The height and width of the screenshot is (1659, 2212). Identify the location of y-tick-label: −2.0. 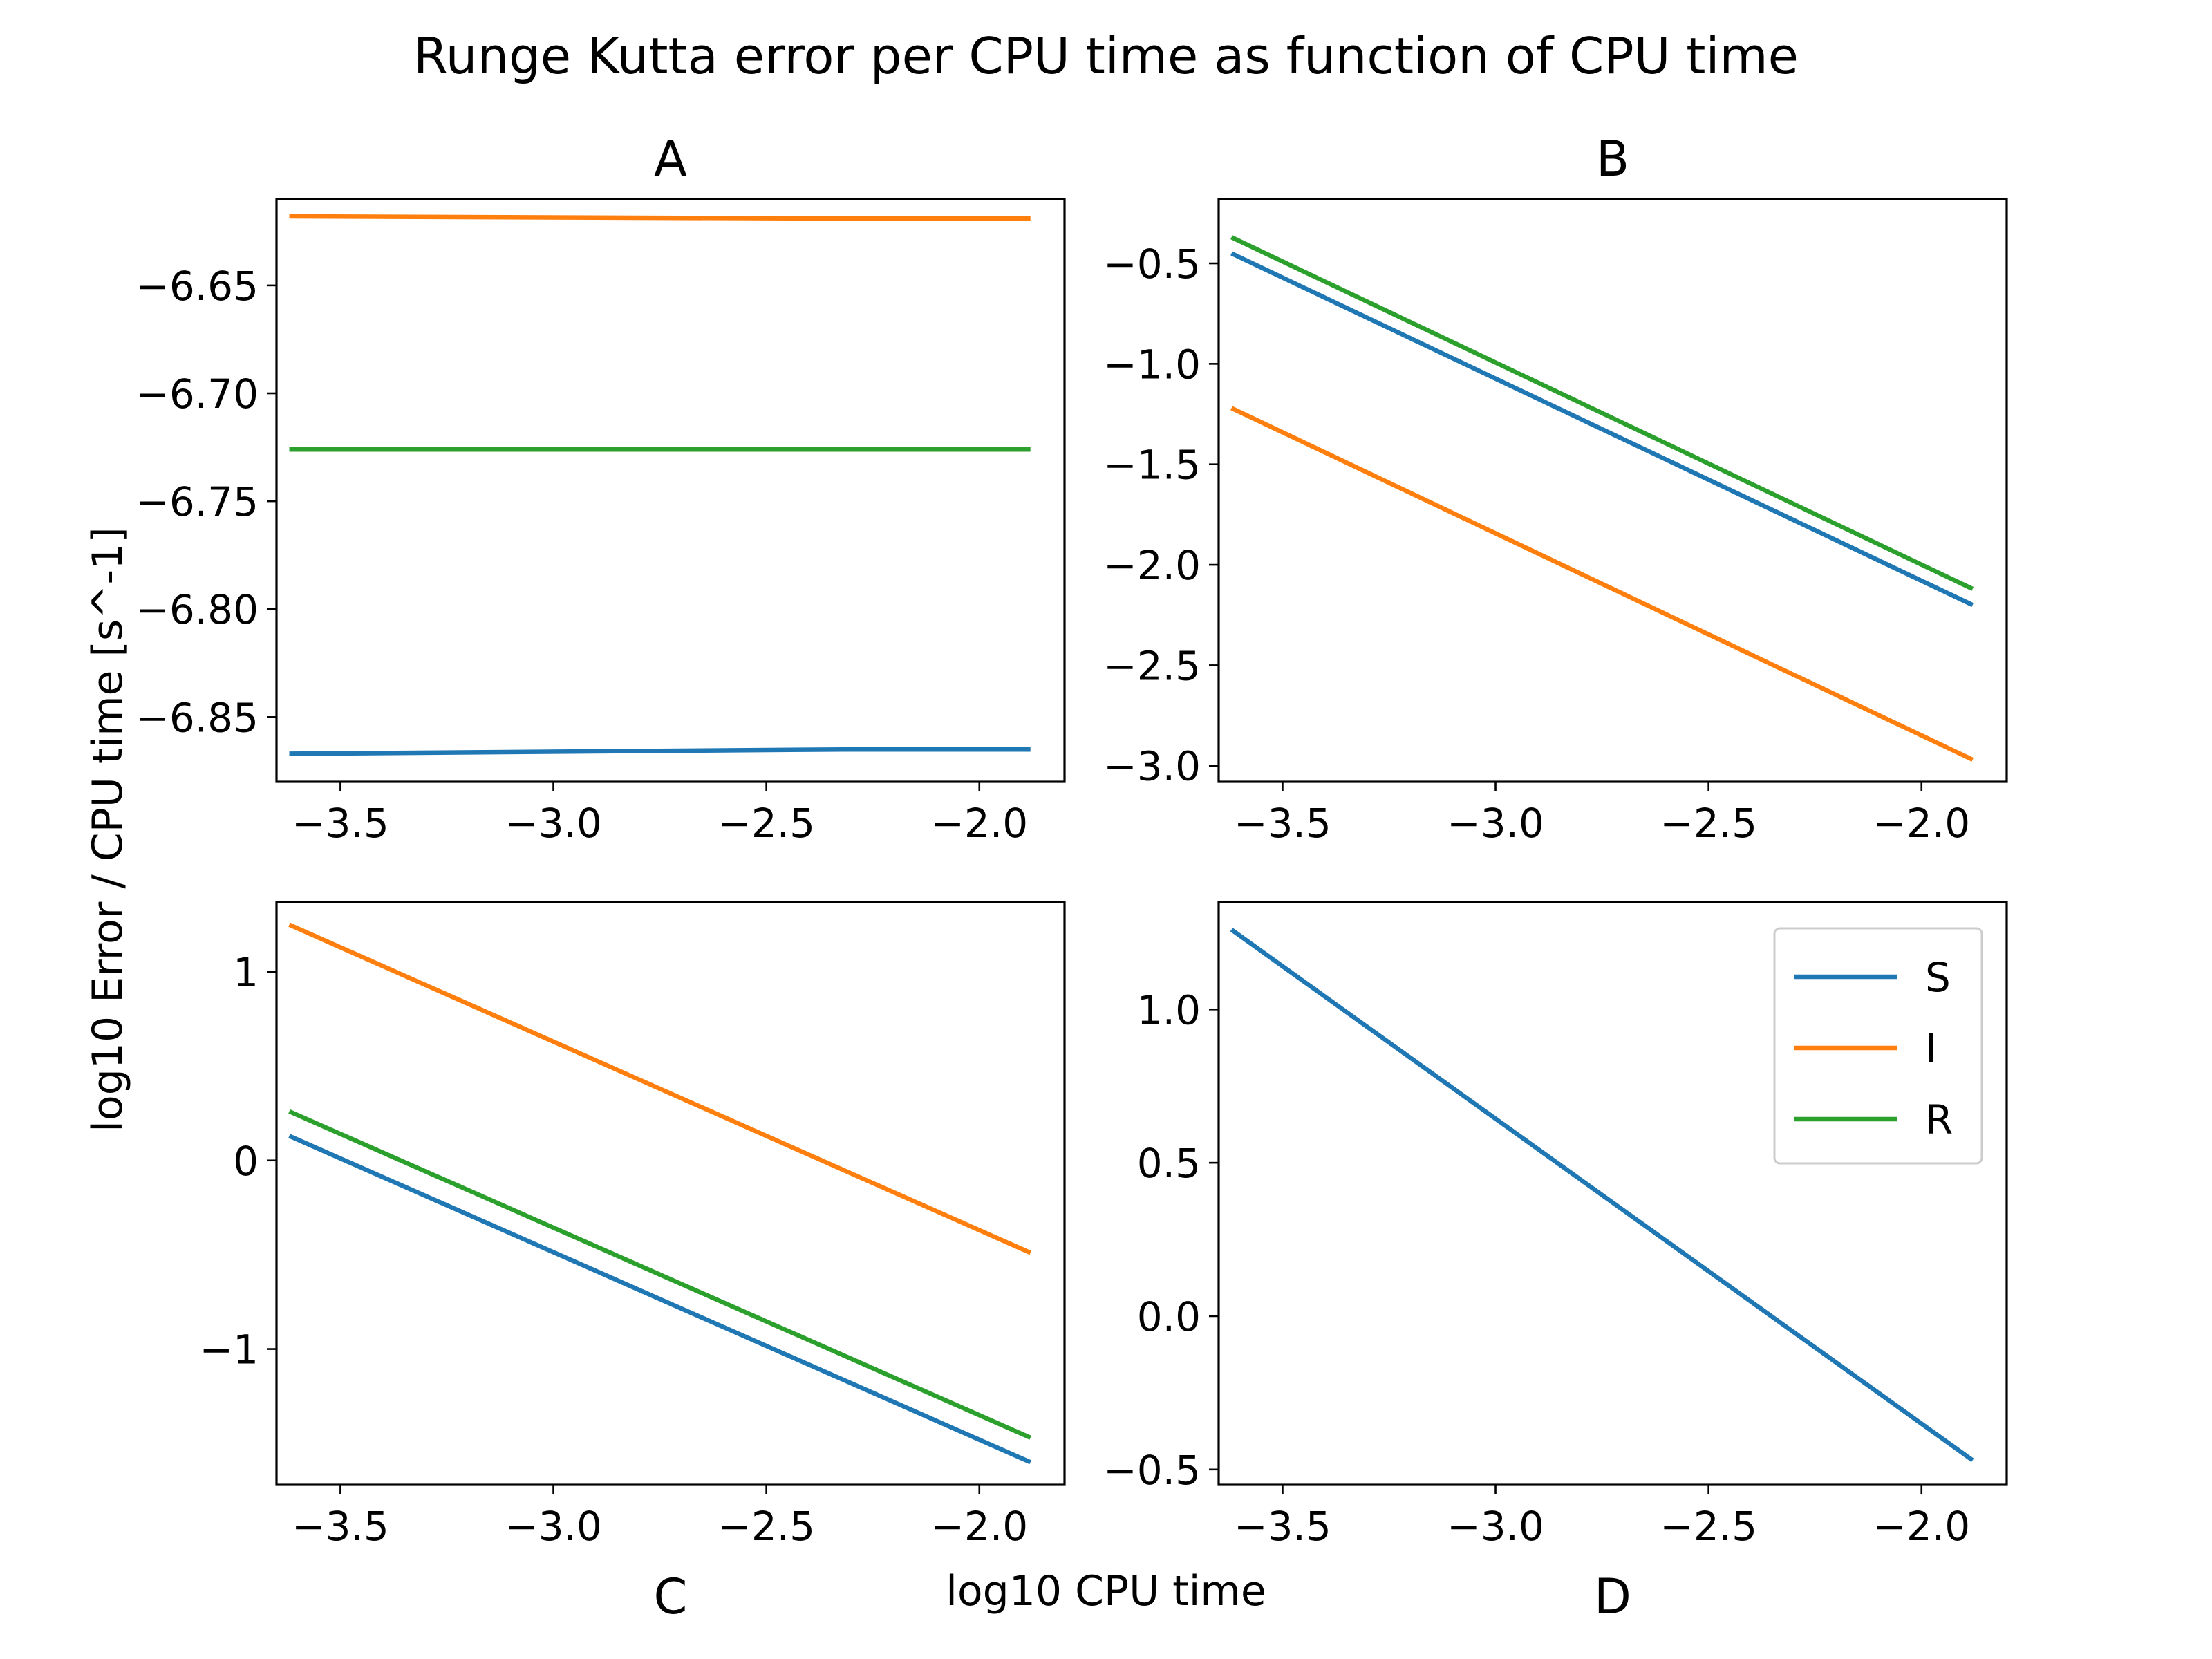
(1152, 565).